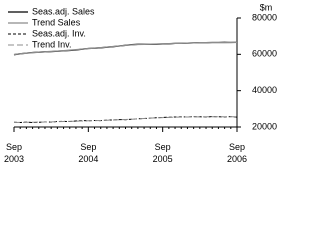 This screenshot has width=320, height=240. What do you see at coordinates (264, 54) in the screenshot?
I see `y-tick-label: 60000` at bounding box center [264, 54].